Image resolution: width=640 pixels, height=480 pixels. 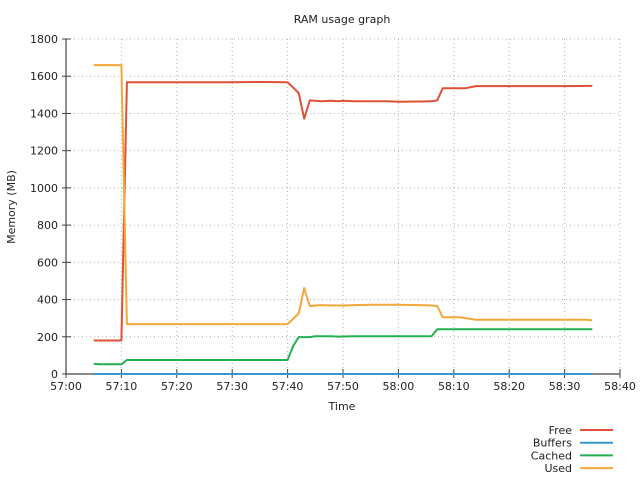 I want to click on chart-title: RAM usage graph, so click(x=342, y=19).